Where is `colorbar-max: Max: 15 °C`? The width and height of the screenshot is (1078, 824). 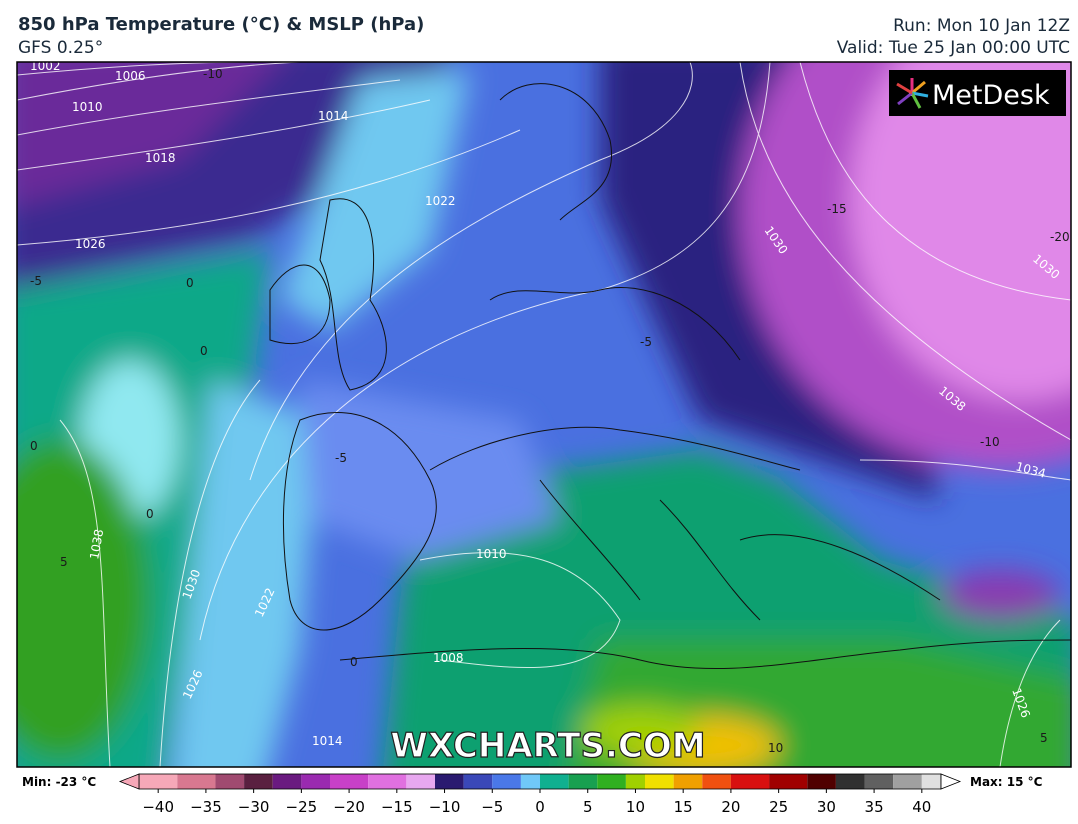 colorbar-max: Max: 15 °C is located at coordinates (1006, 782).